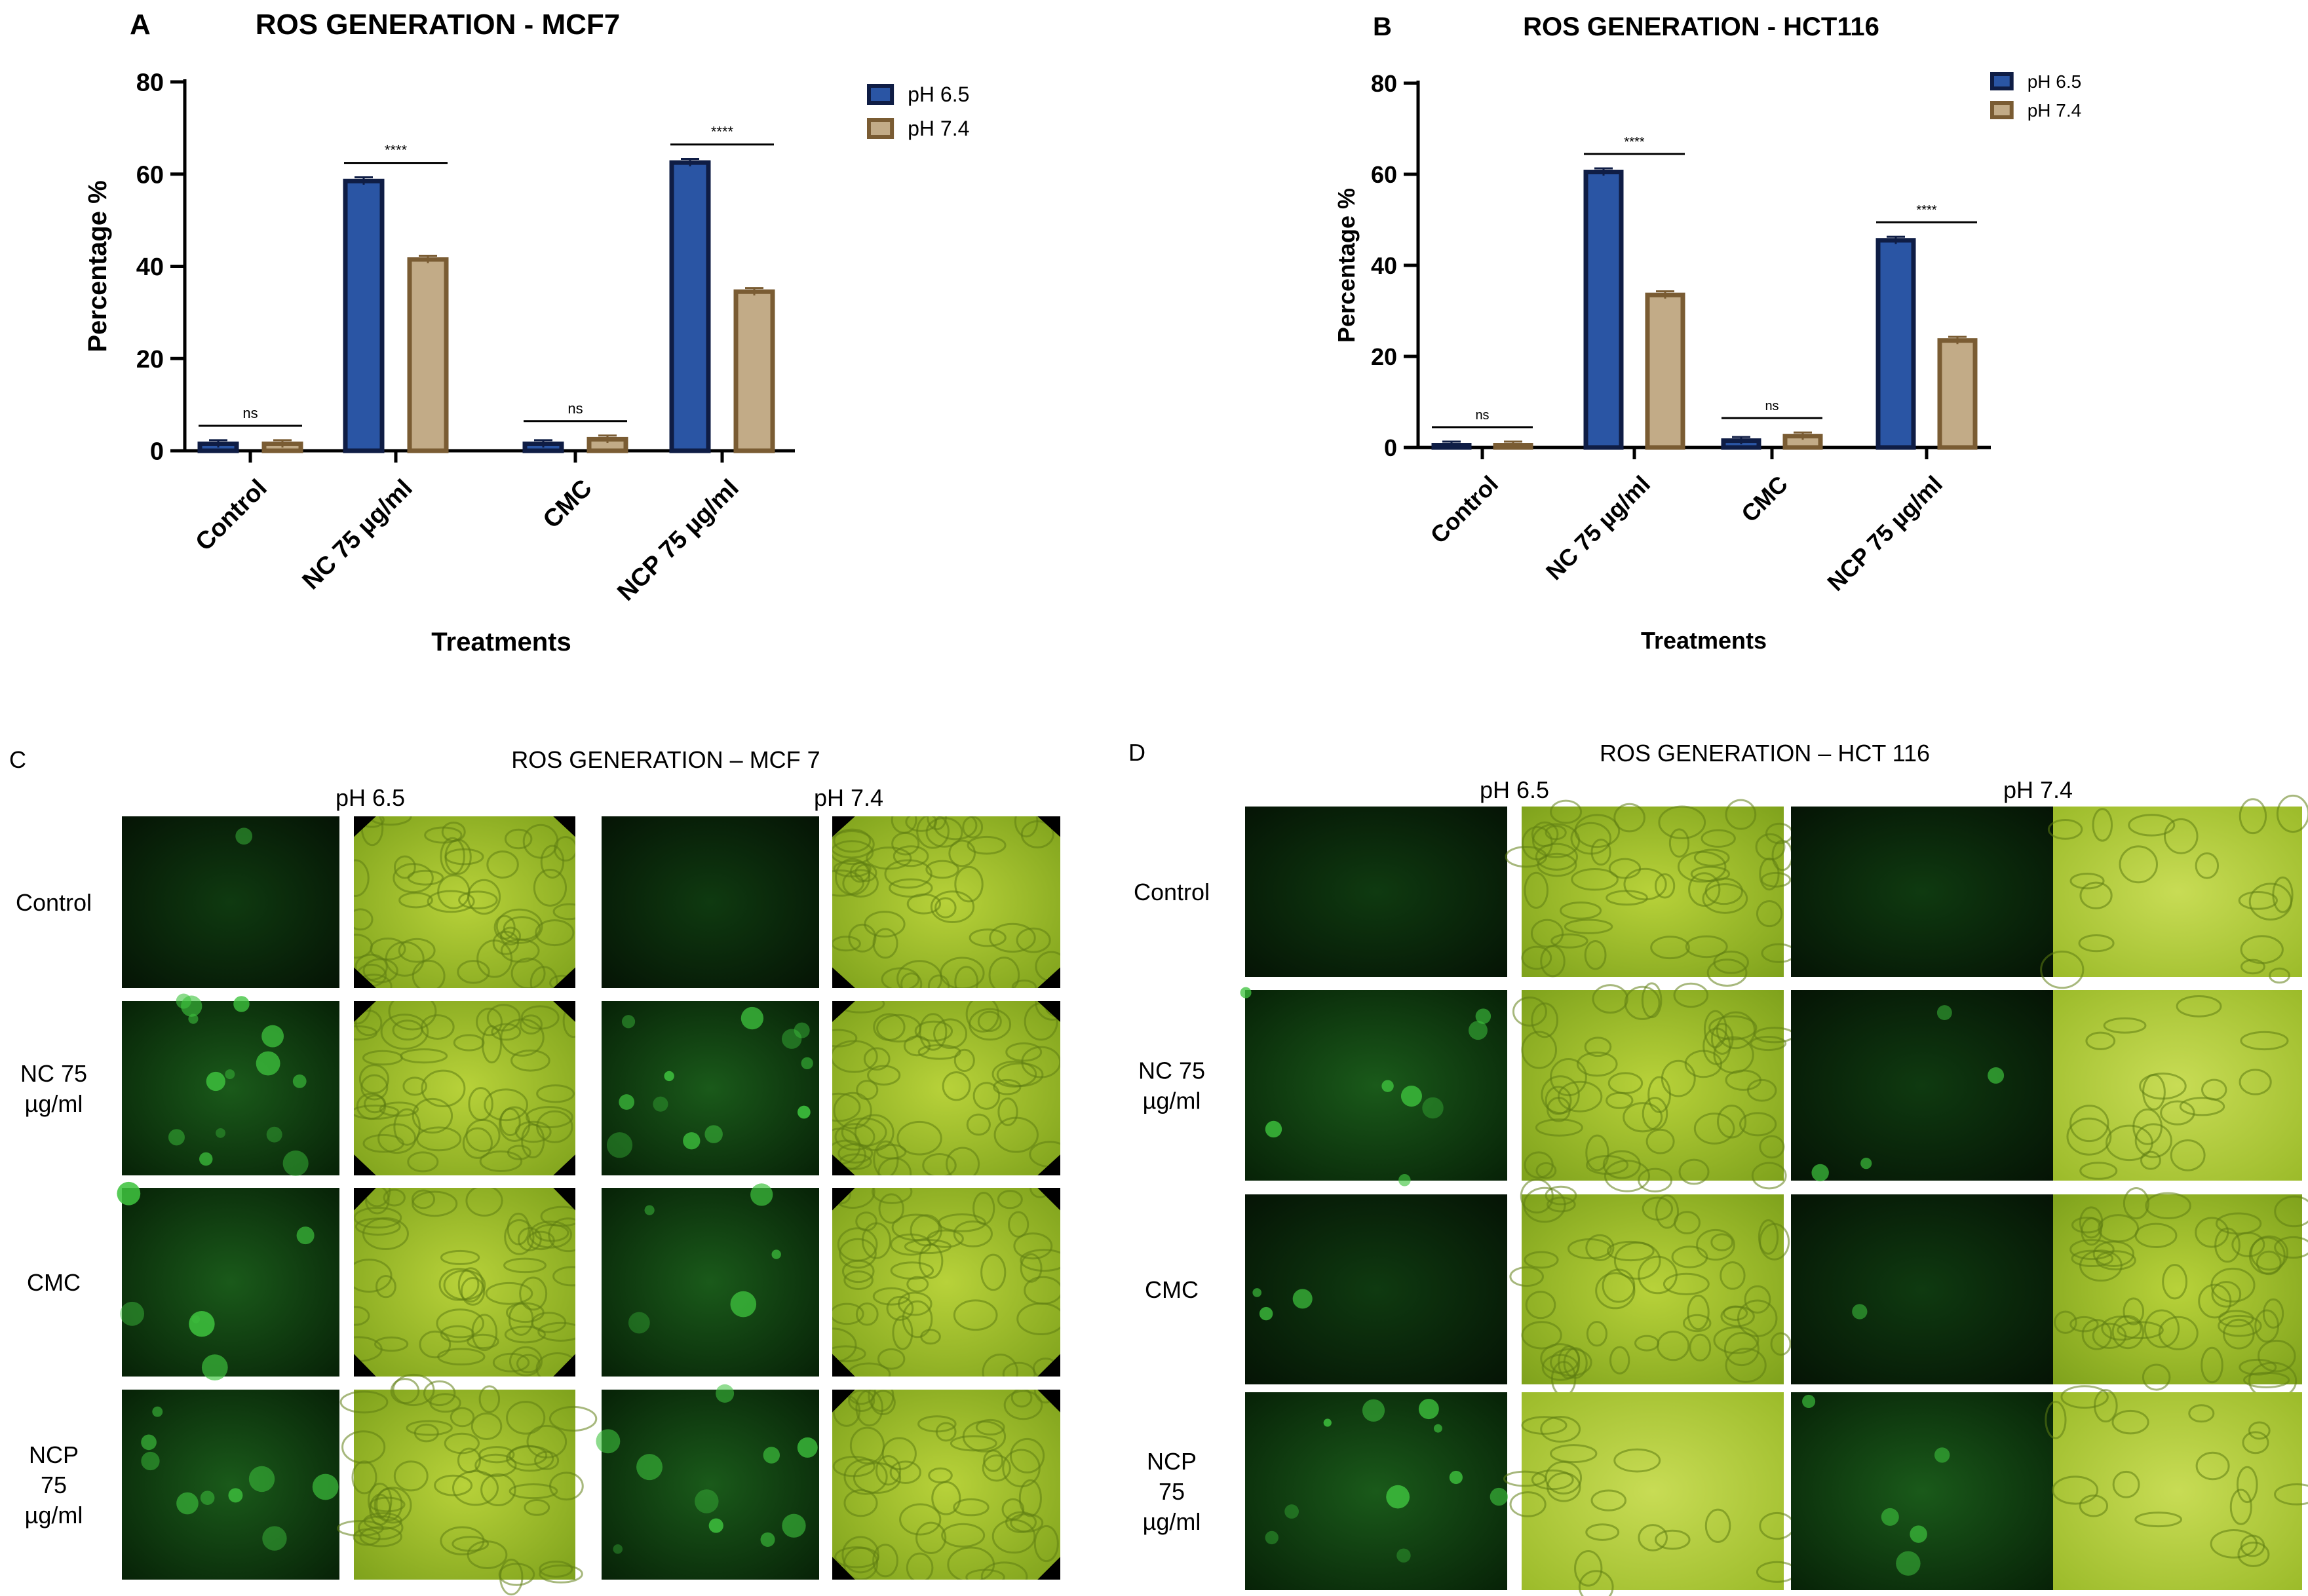 The width and height of the screenshot is (2308, 1596). I want to click on y-tick-label: 40, so click(1384, 265).